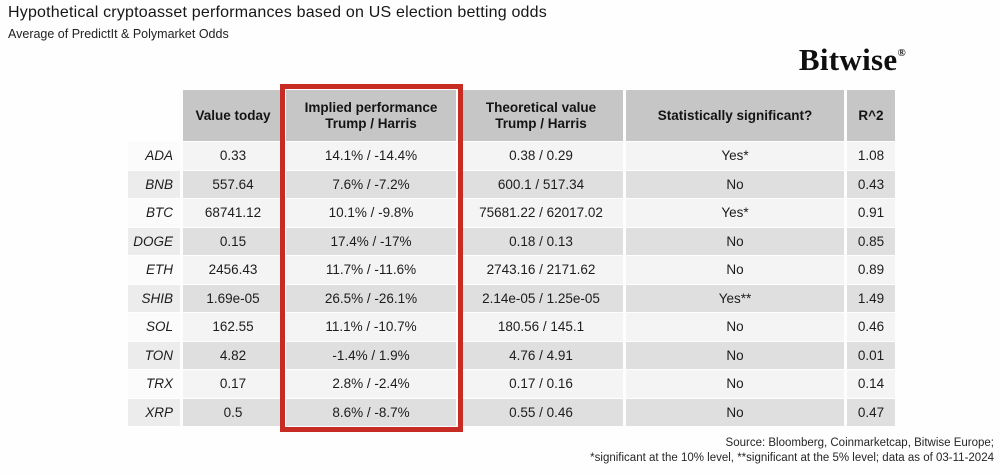  Describe the element at coordinates (233, 270) in the screenshot. I see `value-today-cell: 2456.43` at that location.